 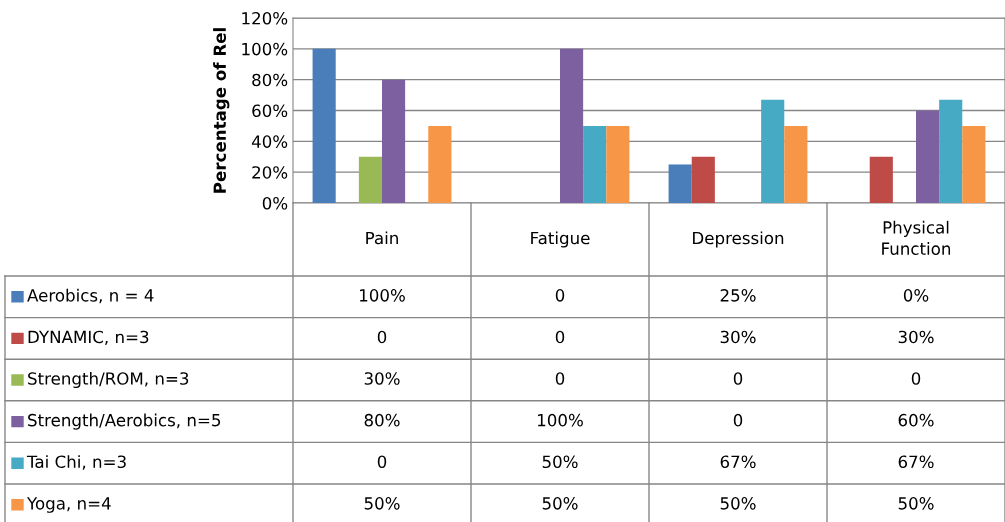 I want to click on legend-label: Yoga, n=4, so click(x=68, y=505).